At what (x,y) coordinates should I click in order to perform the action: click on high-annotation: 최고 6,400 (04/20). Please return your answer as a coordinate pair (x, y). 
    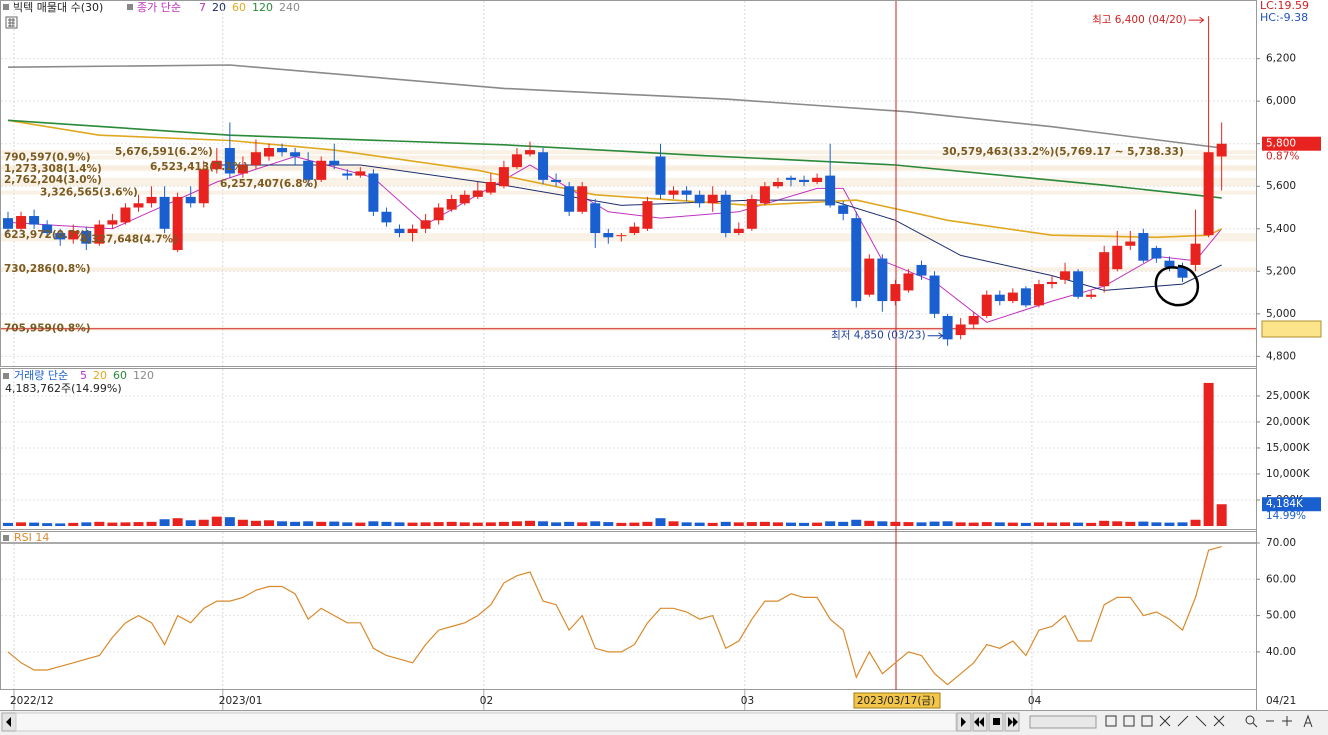
    Looking at the image, I should click on (1139, 20).